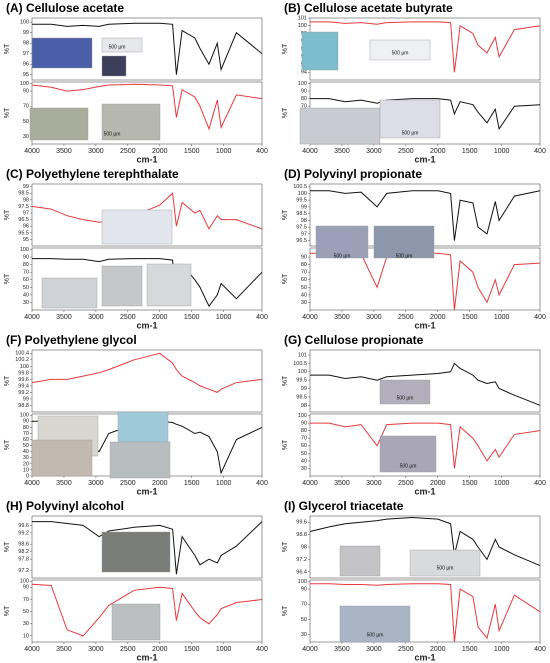 The height and width of the screenshot is (663, 550). Describe the element at coordinates (92, 174) in the screenshot. I see `panel-title: (C) Polyethylene terephthalate` at that location.